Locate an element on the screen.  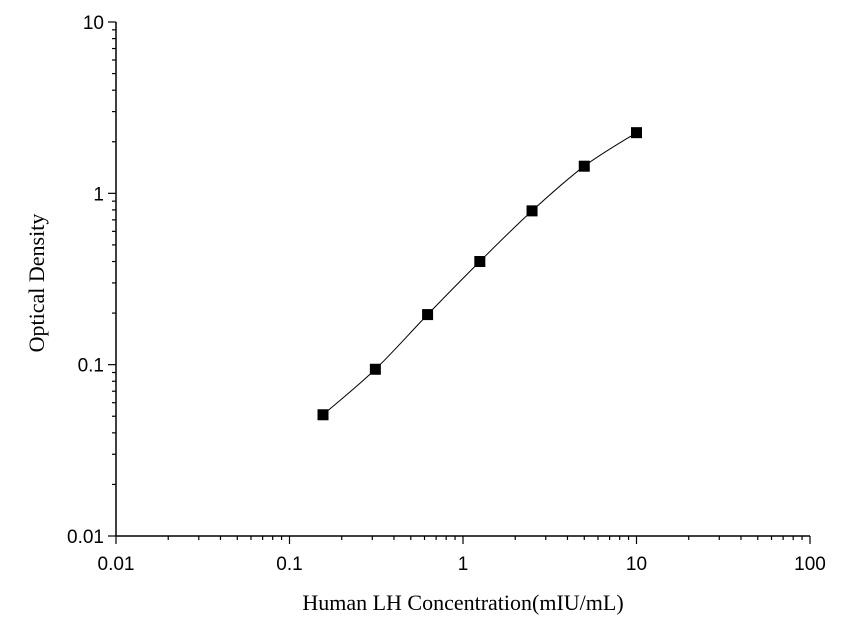
y-tick-label: 0.1 is located at coordinates (91, 366).